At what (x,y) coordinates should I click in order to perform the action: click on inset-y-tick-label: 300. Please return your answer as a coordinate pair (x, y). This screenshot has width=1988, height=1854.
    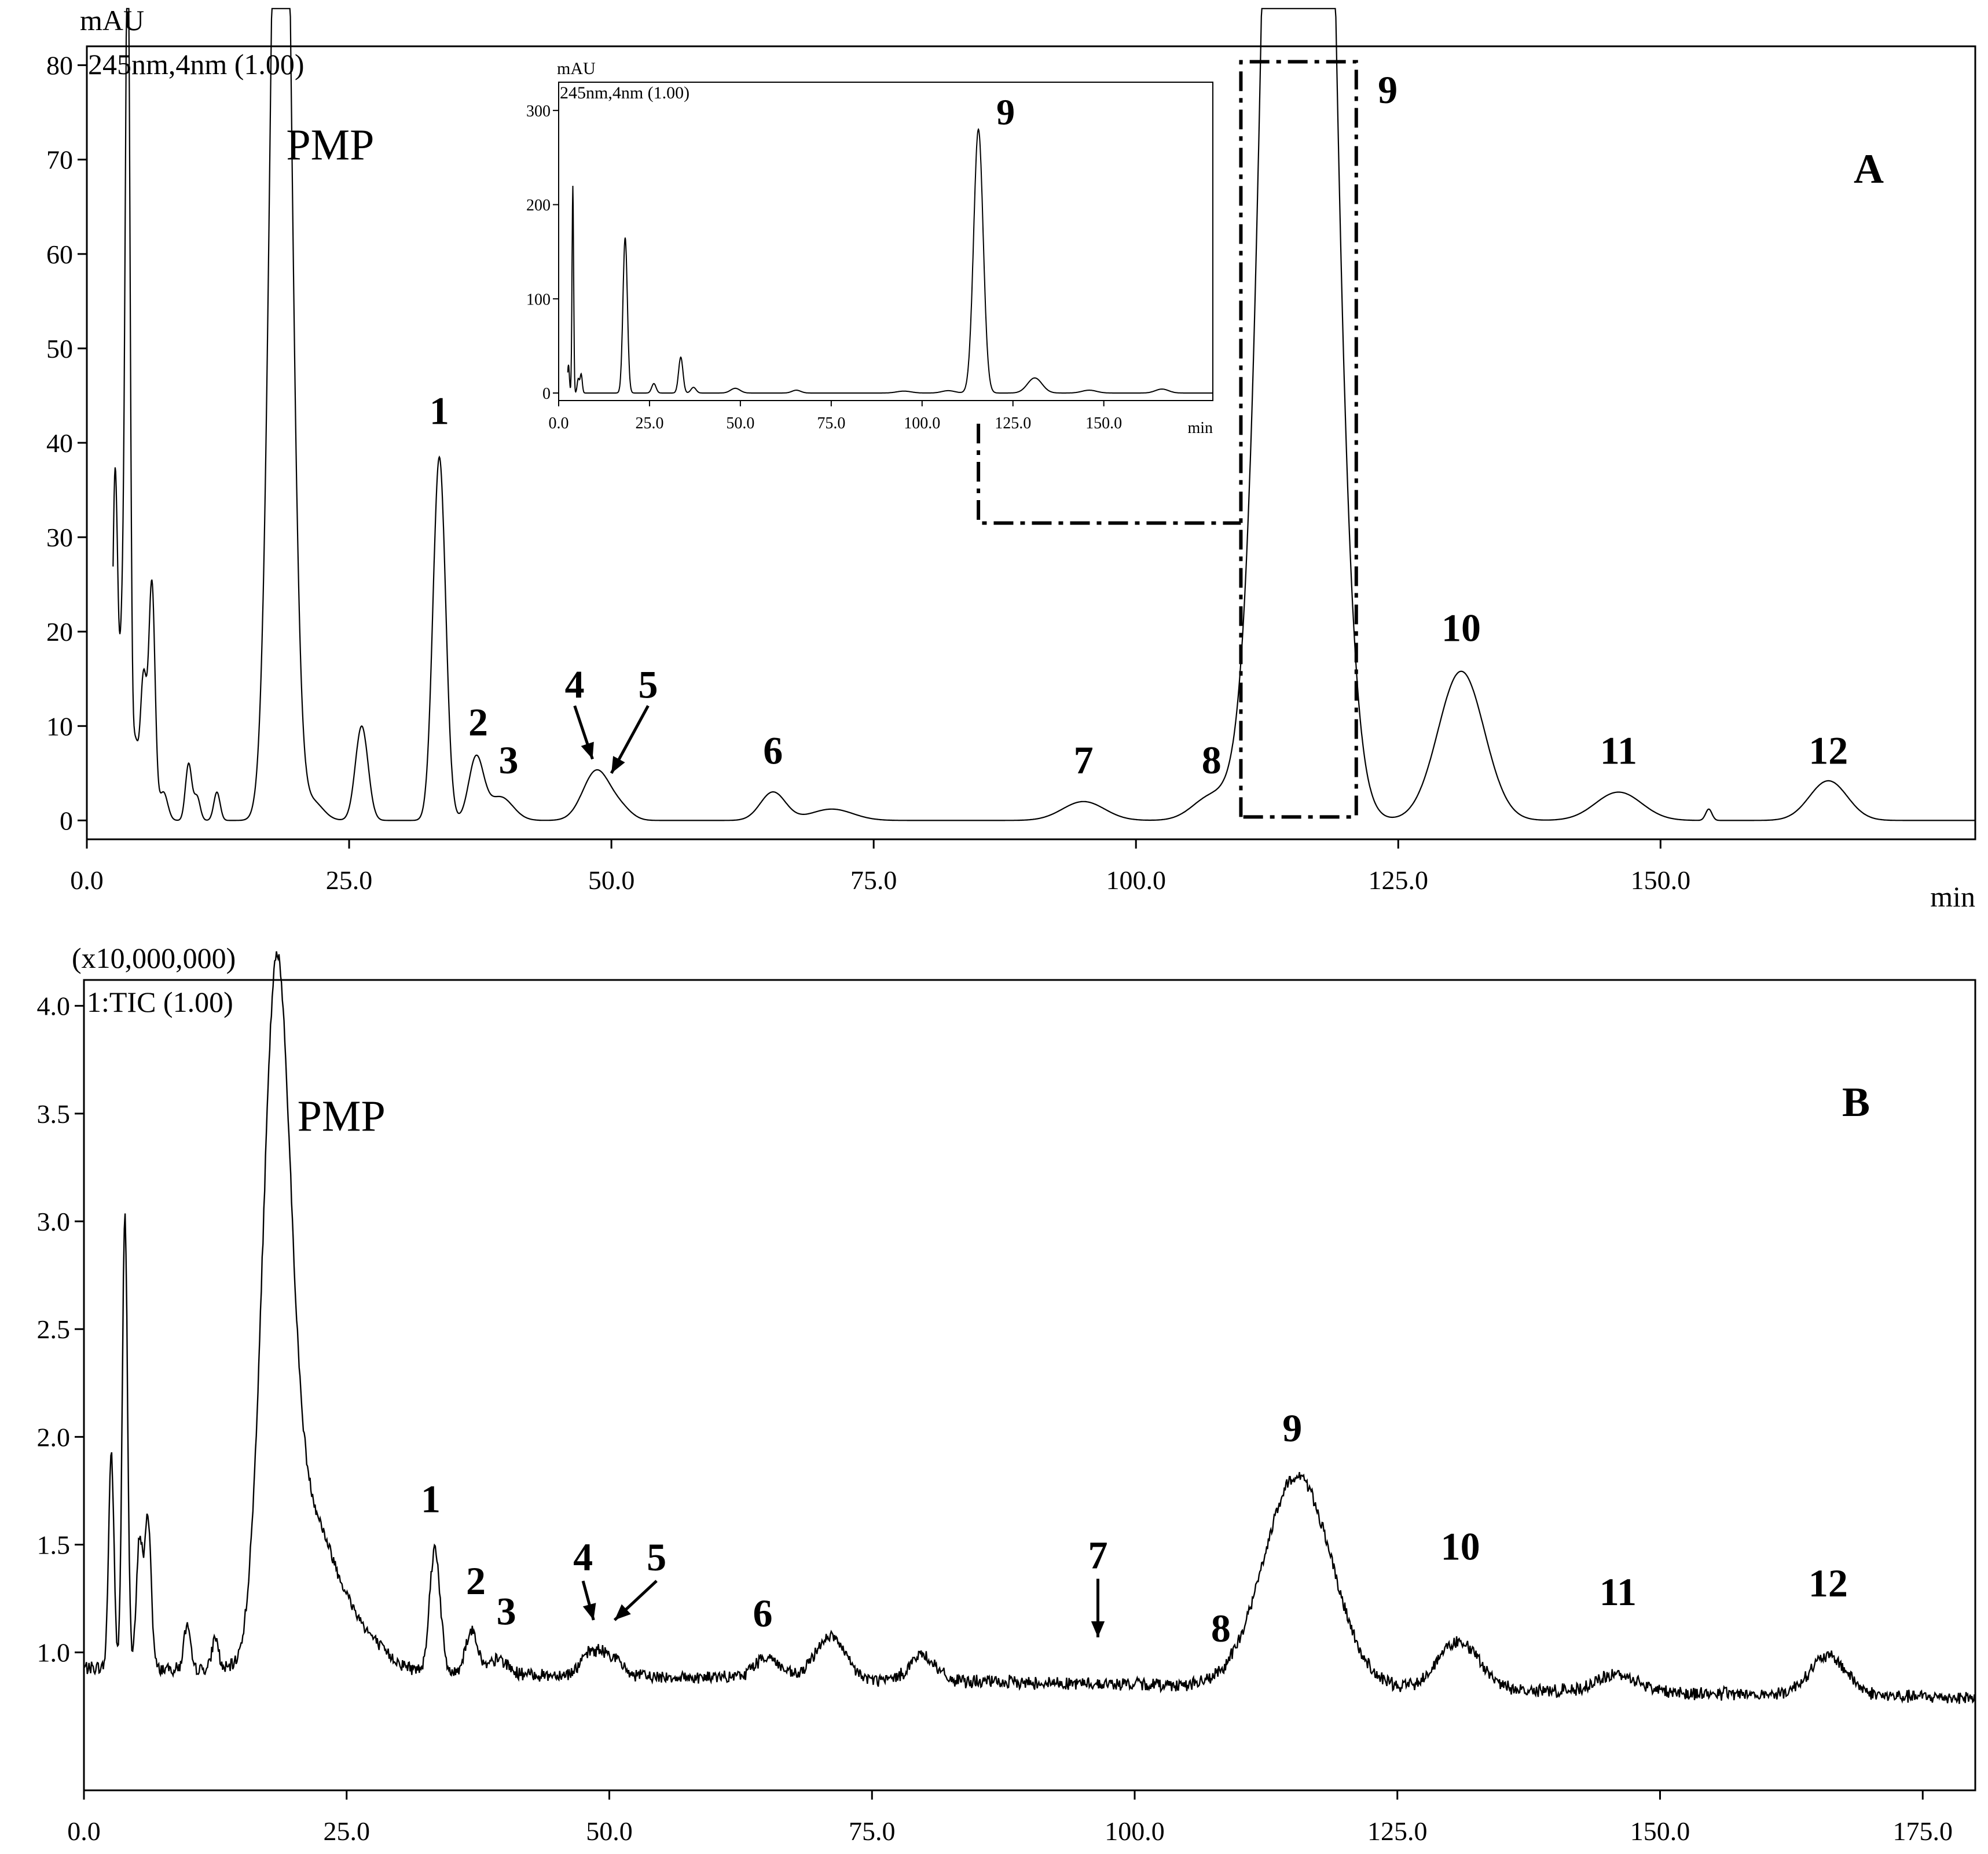
    Looking at the image, I should click on (539, 111).